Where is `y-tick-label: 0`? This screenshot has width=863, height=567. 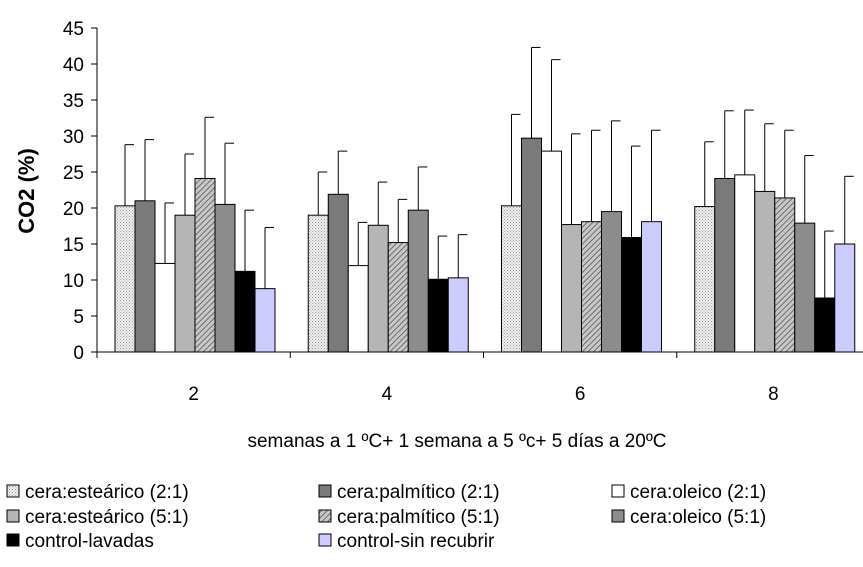
y-tick-label: 0 is located at coordinates (78, 353).